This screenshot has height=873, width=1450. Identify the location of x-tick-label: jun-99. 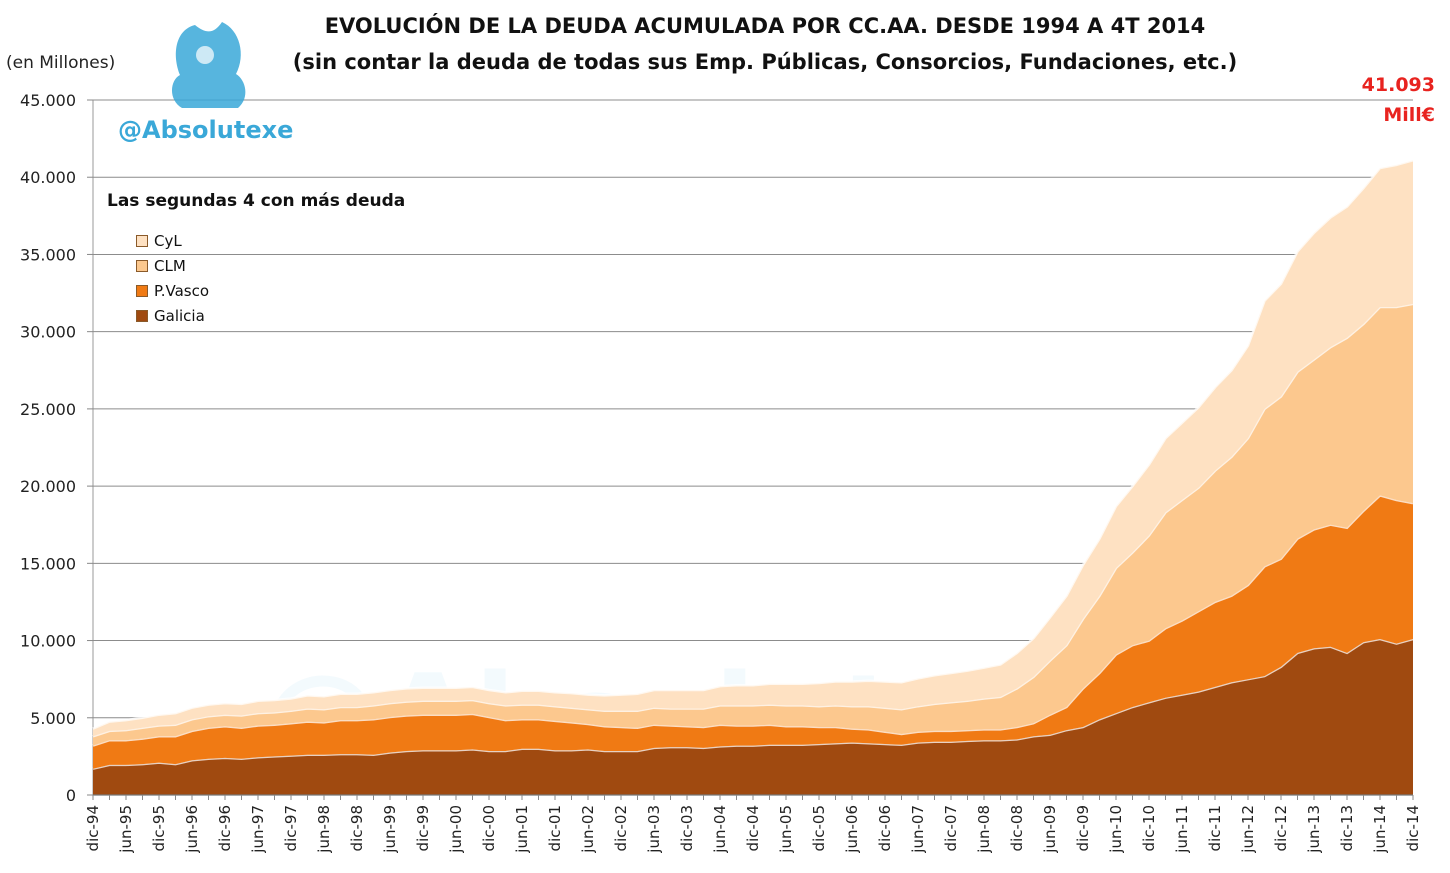
(390, 829).